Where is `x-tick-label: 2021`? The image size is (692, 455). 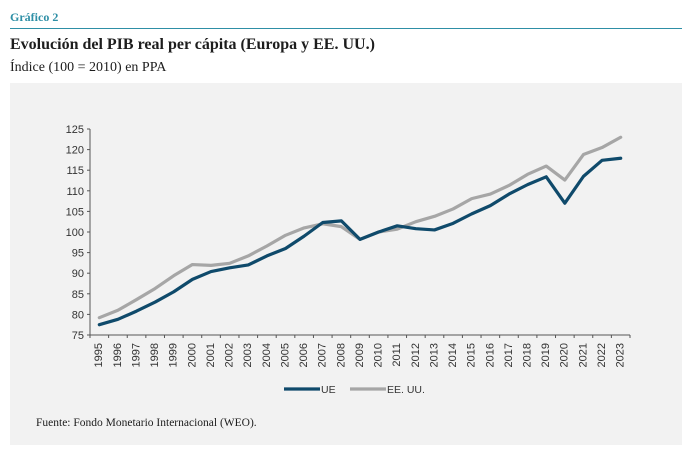 x-tick-label: 2021 is located at coordinates (583, 355).